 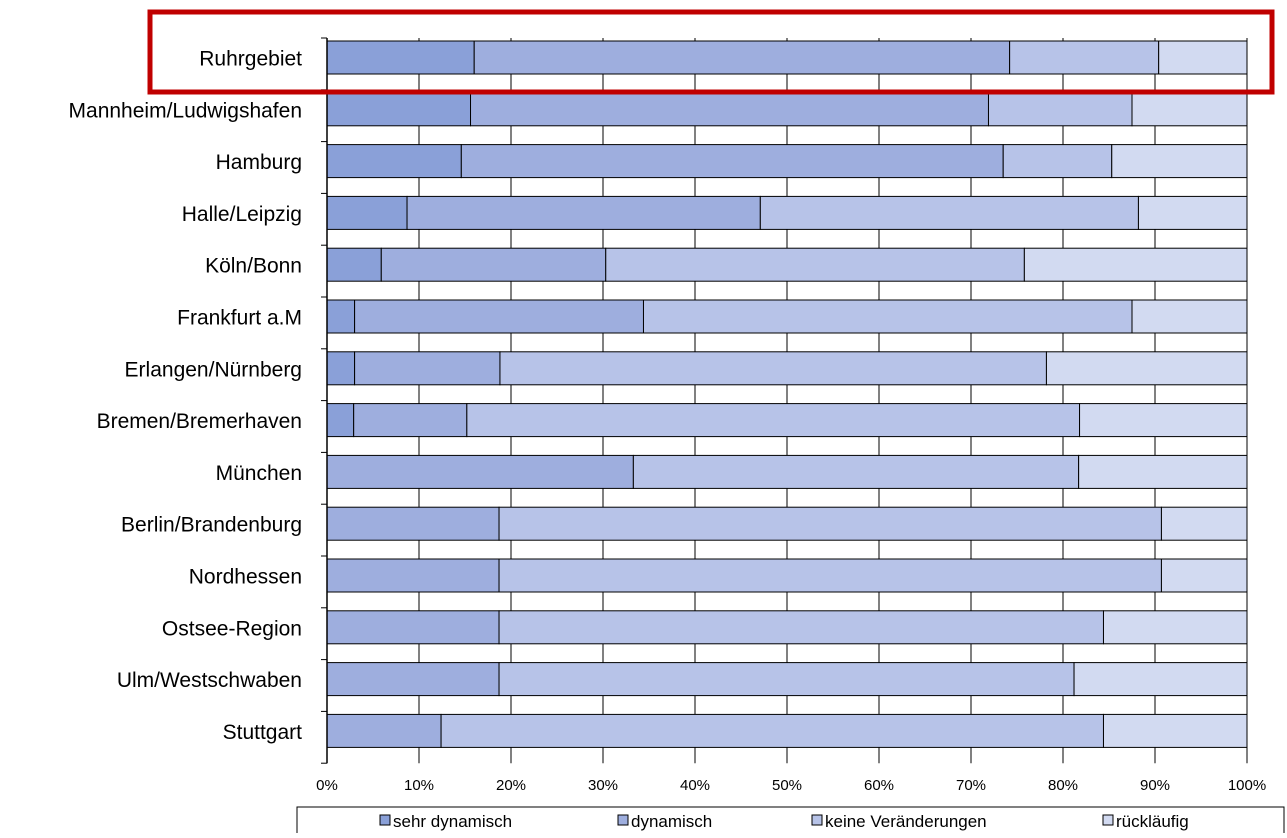 What do you see at coordinates (671, 821) in the screenshot?
I see `legend-label: dynamisch` at bounding box center [671, 821].